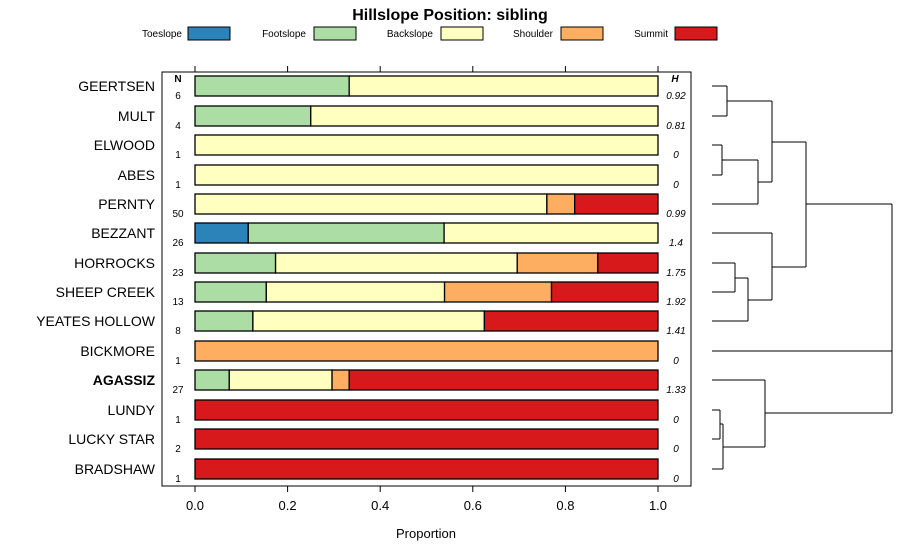 This screenshot has width=900, height=560. What do you see at coordinates (462, 33) in the screenshot?
I see `legend-swatch-backslope` at bounding box center [462, 33].